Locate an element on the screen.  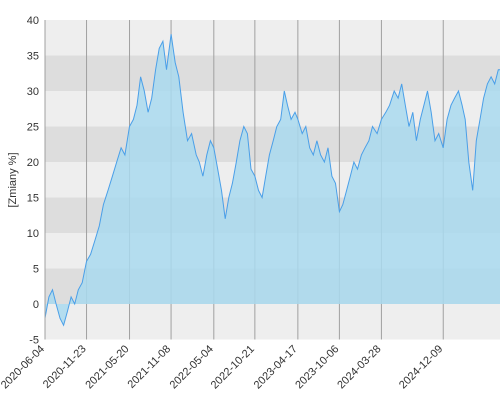
x-tick-label: 2022-10-21 is located at coordinates (233, 367).